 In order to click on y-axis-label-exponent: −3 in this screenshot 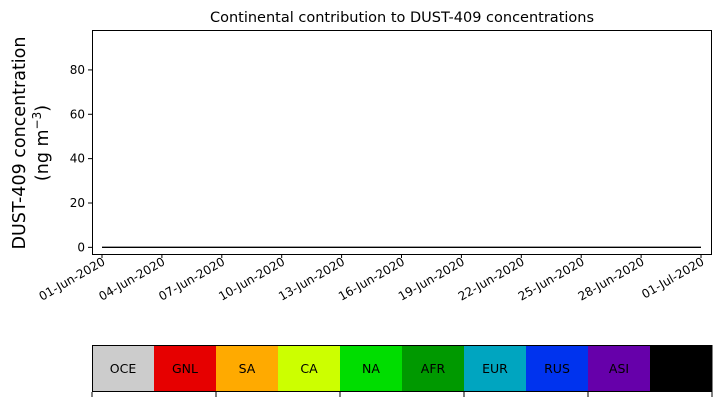, I will do `click(37, 121)`.